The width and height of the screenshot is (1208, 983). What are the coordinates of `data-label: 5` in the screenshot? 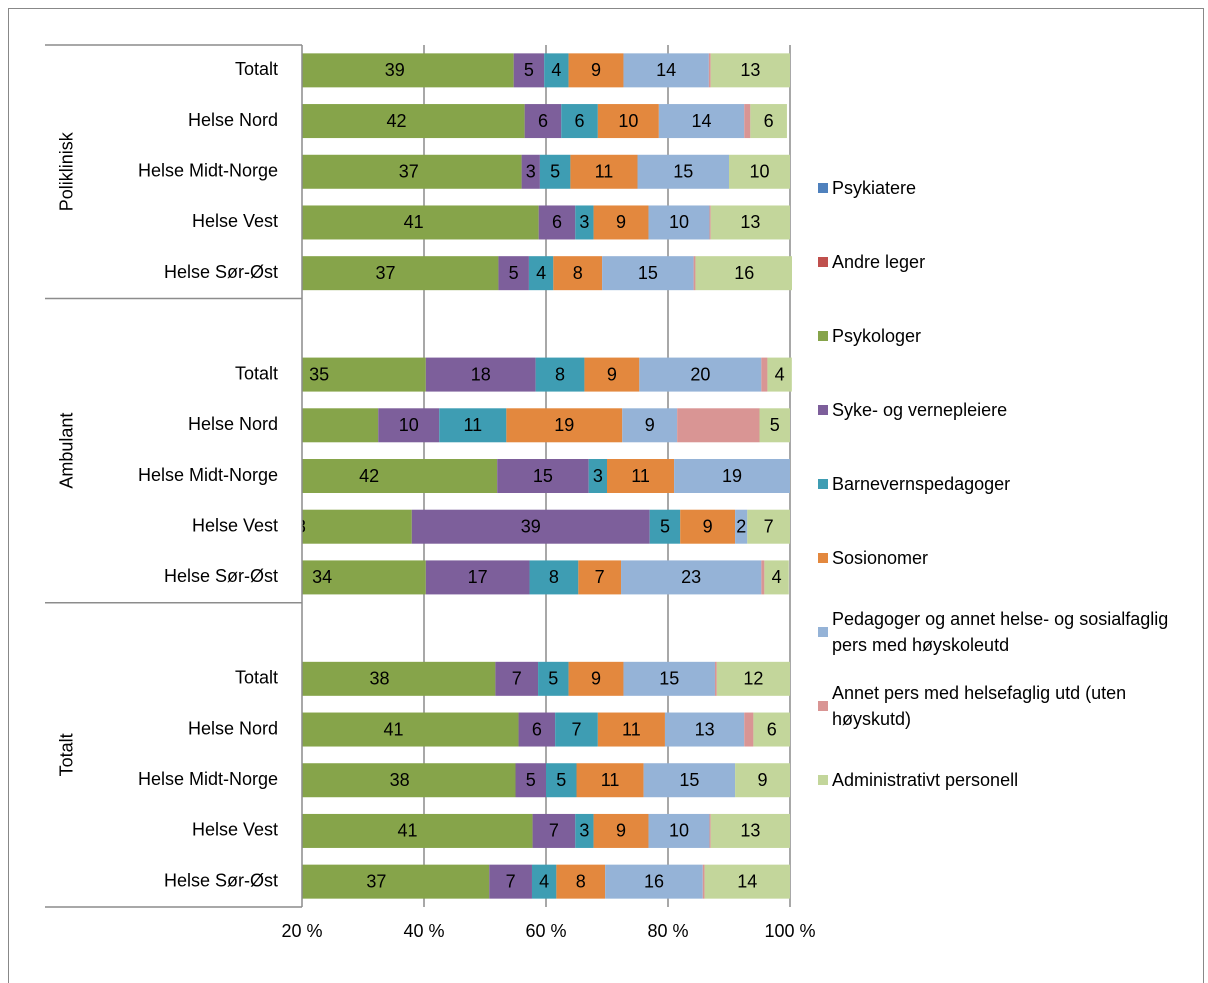 It's located at (514, 273).